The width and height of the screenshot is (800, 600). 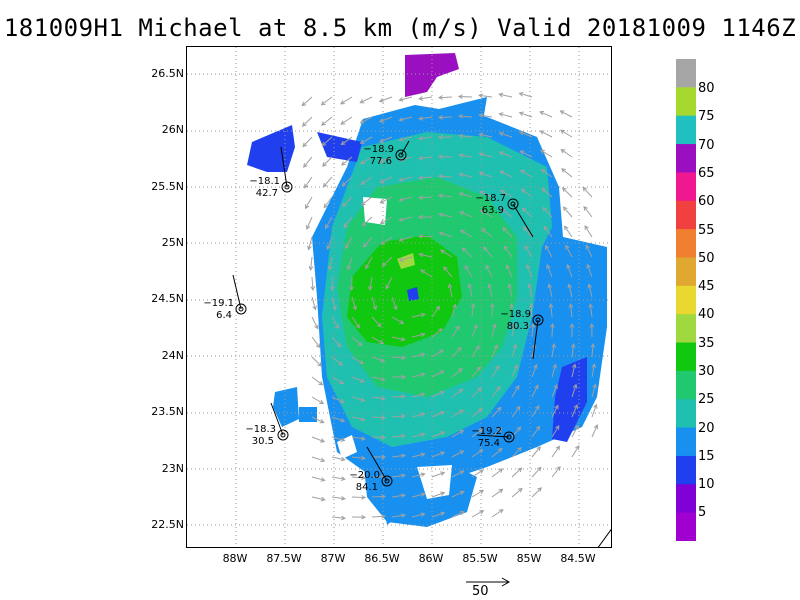 I want to click on x-tick-label: 87.5W, so click(x=284, y=558).